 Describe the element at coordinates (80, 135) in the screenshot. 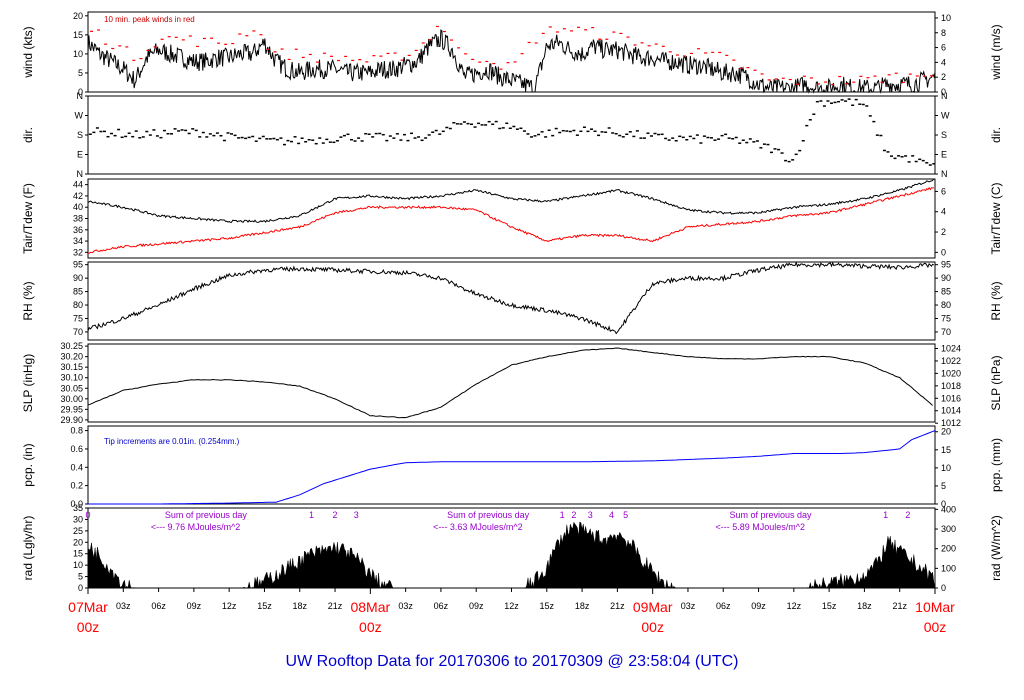

I see `dir-left-tick-label: S` at that location.